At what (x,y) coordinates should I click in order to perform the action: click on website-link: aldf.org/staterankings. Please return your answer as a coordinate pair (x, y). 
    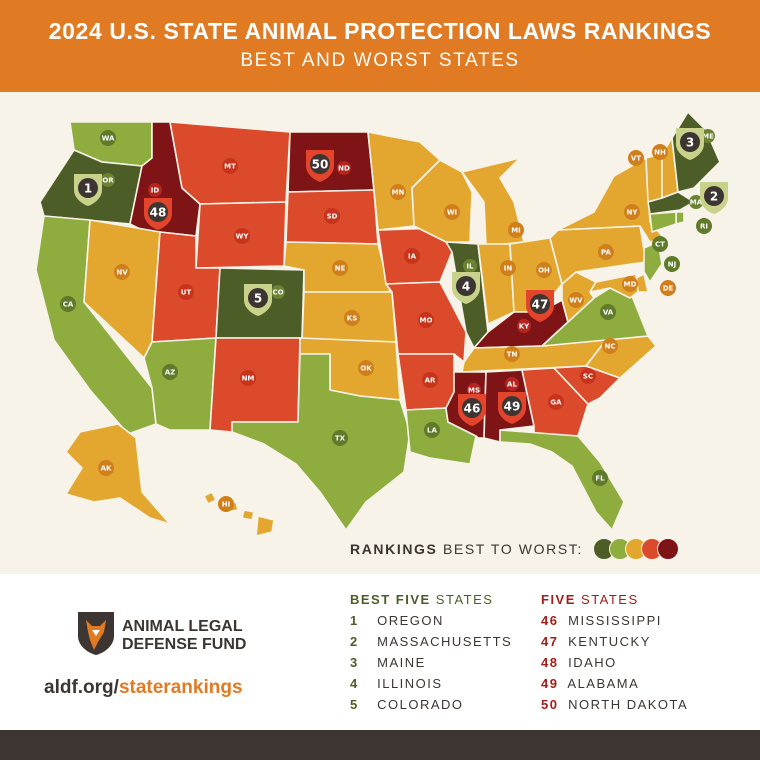
    Looking at the image, I should click on (143, 687).